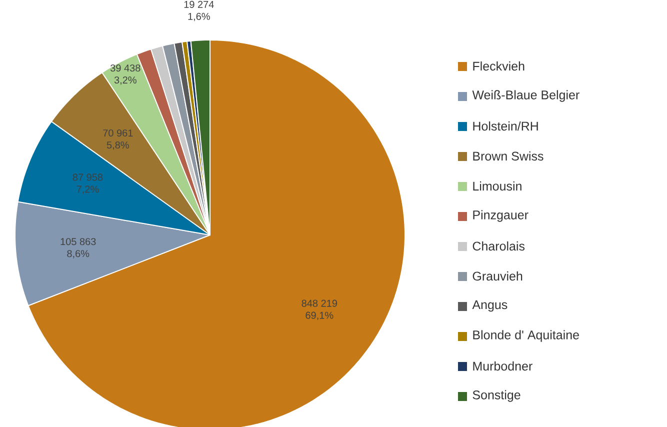 The height and width of the screenshot is (427, 667). Describe the element at coordinates (118, 139) in the screenshot. I see `data-label: 70 961 5,8%` at that location.